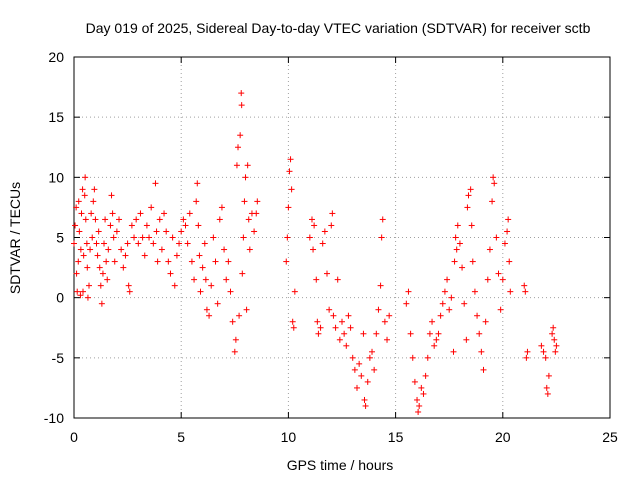 The width and height of the screenshot is (640, 480). Describe the element at coordinates (54, 418) in the screenshot. I see `y-tick-label: -10` at that location.